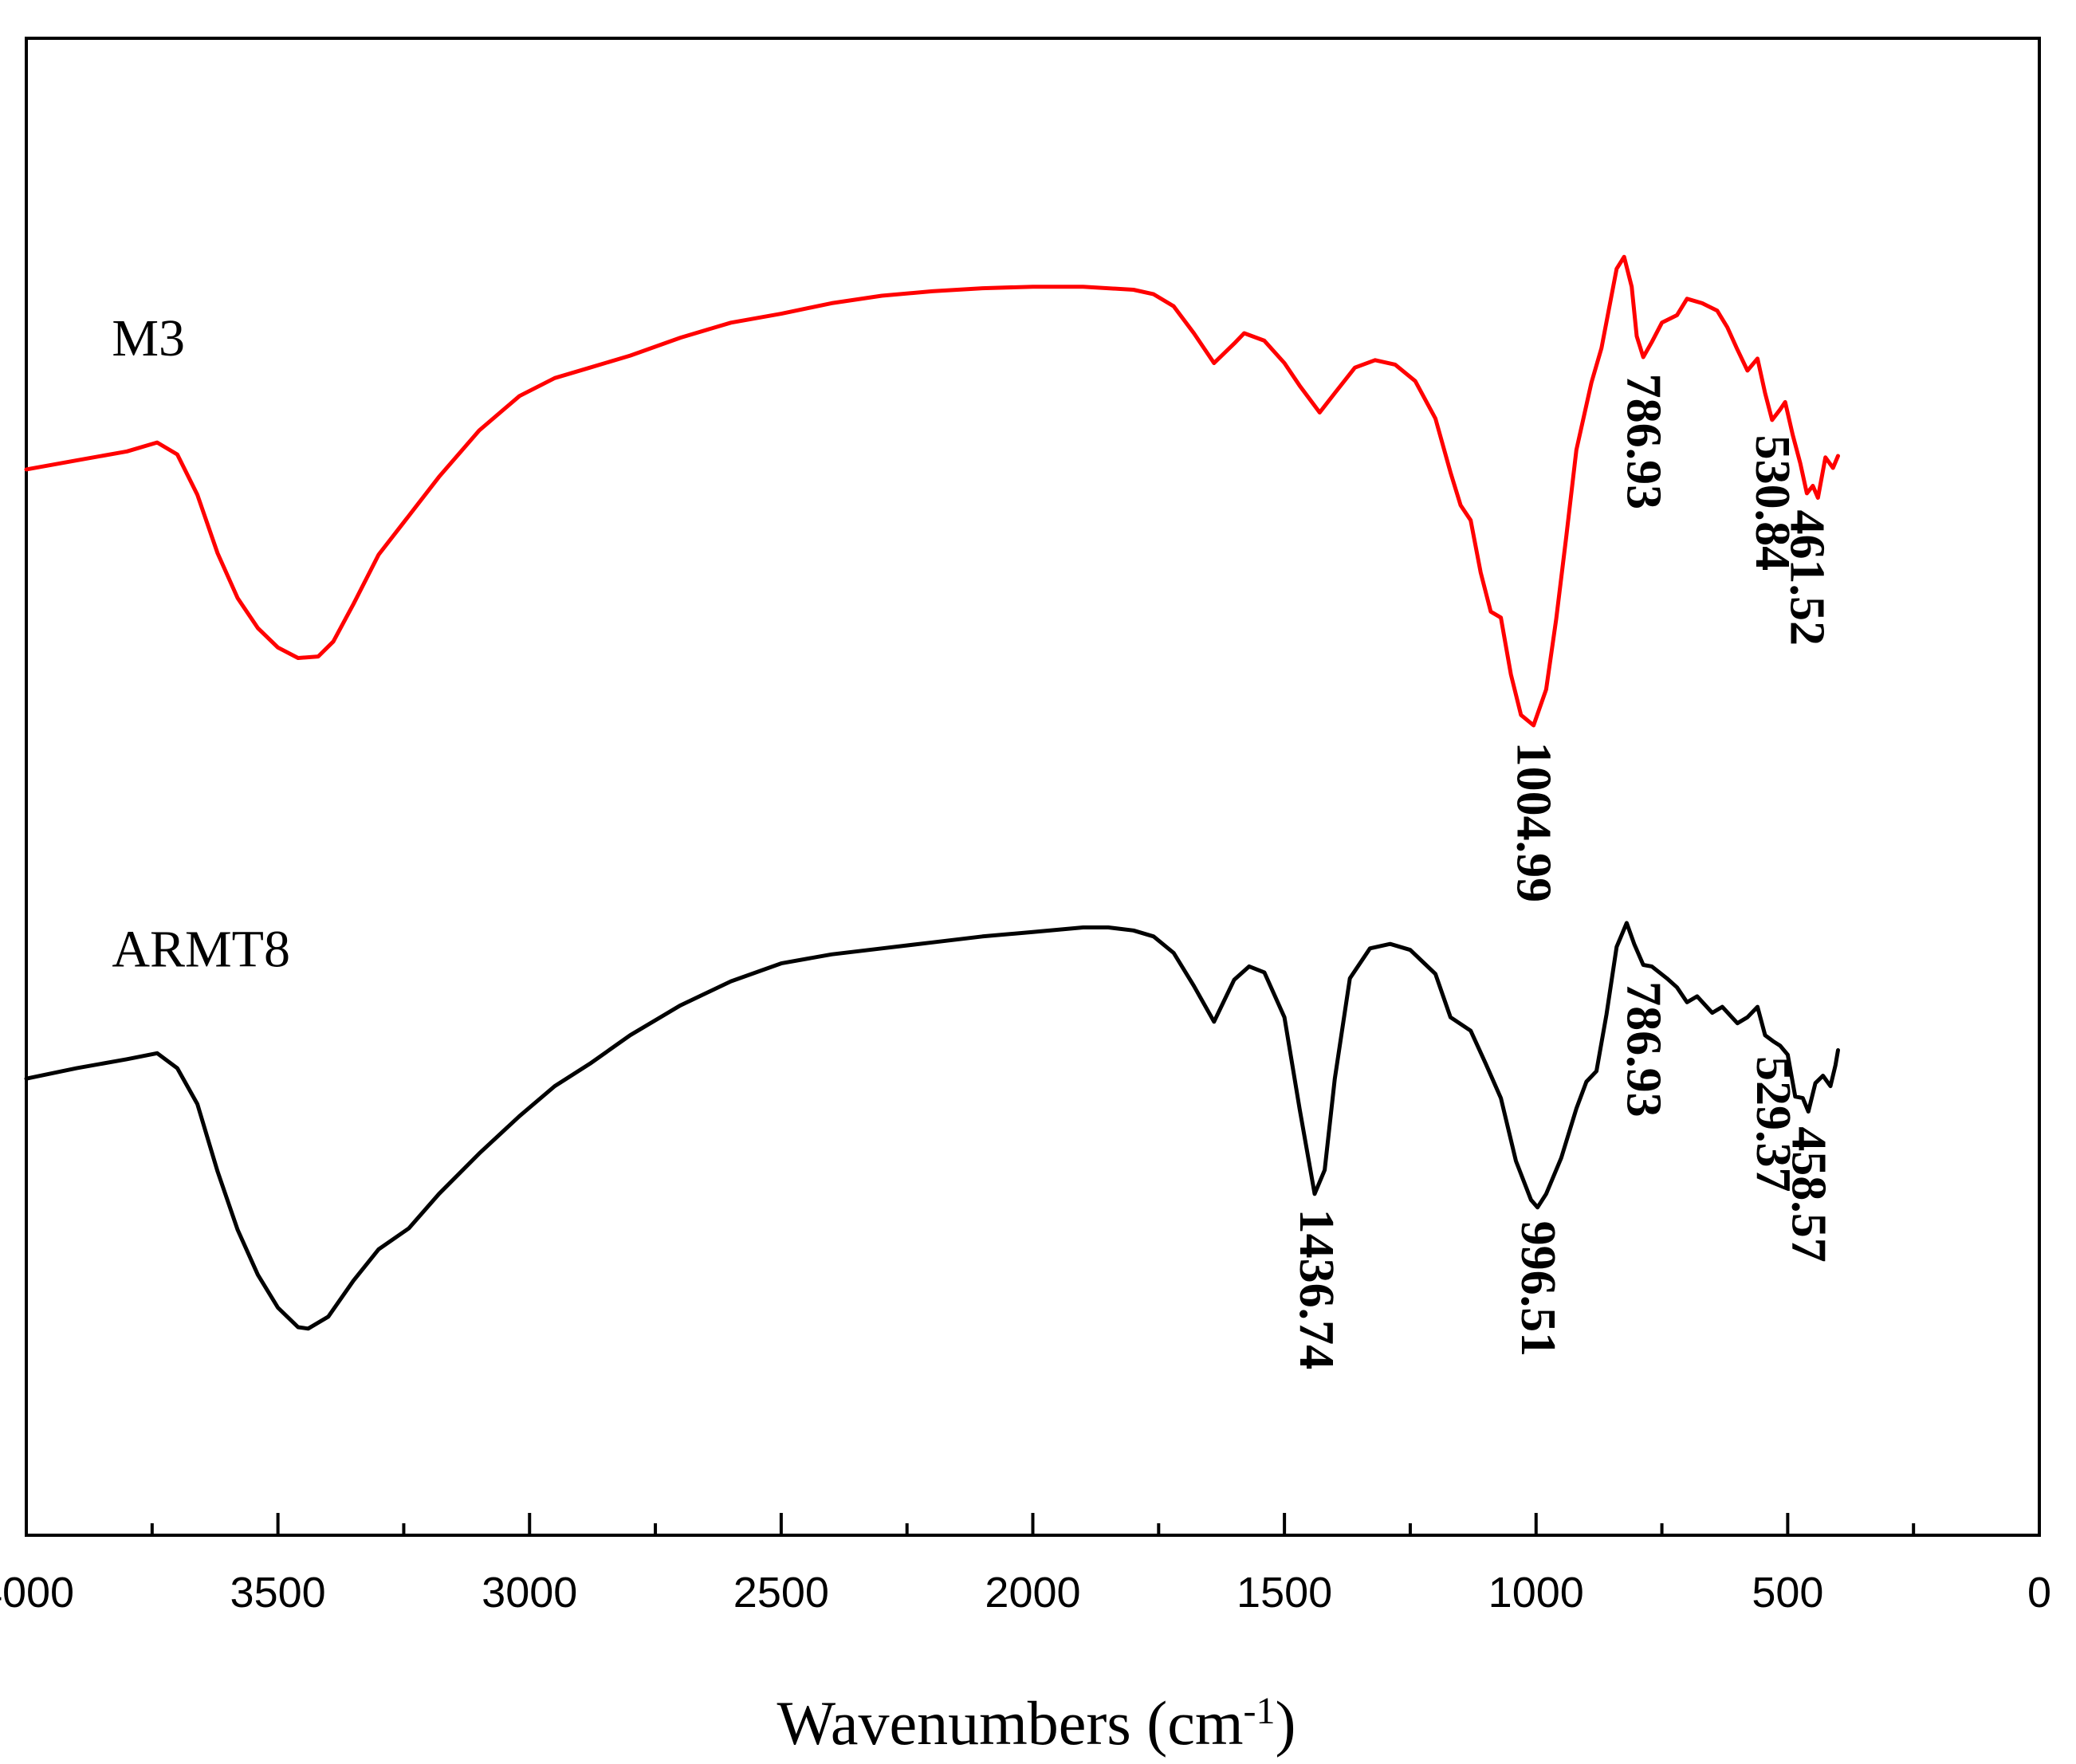 The image size is (2076, 1764). Describe the element at coordinates (1534, 822) in the screenshot. I see `peak-label: 1004.99` at that location.